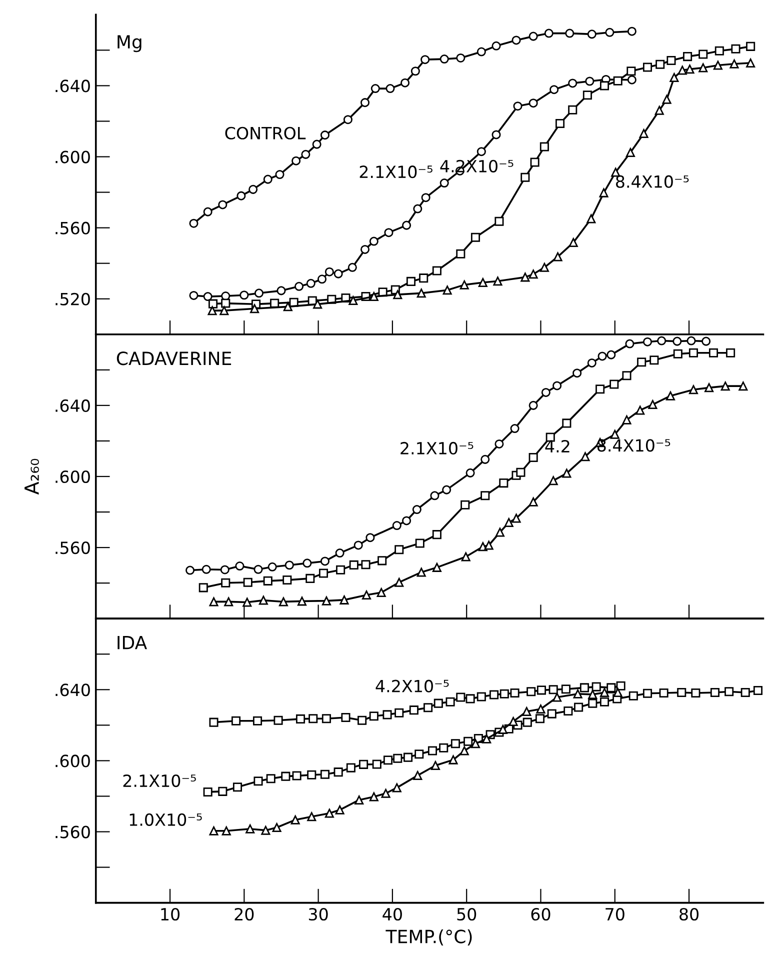  I want to click on y-tick-label: .600, so click(73, 761).